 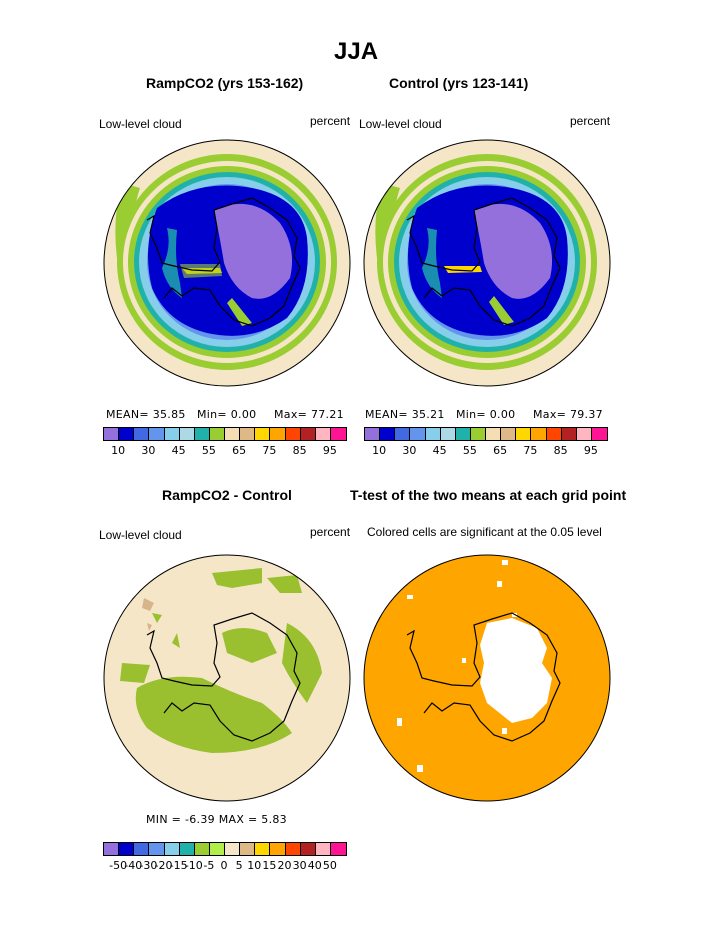 I want to click on colorbar-tick-label: -15, so click(x=178, y=865).